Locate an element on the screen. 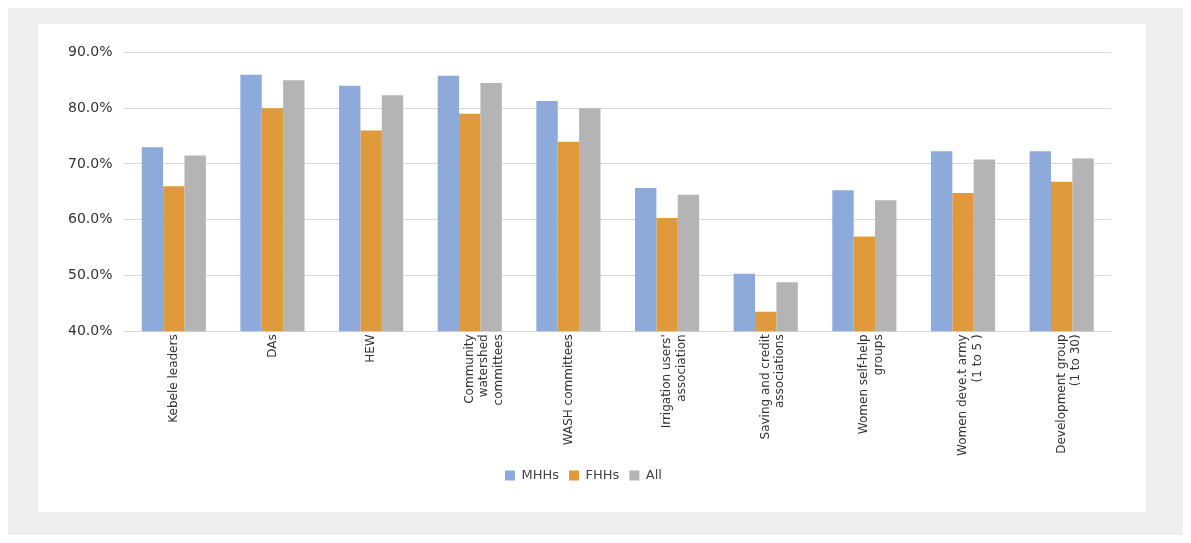 This screenshot has width=1191, height=543. x-tick-label: Development group (1 to 30) is located at coordinates (1068, 394).